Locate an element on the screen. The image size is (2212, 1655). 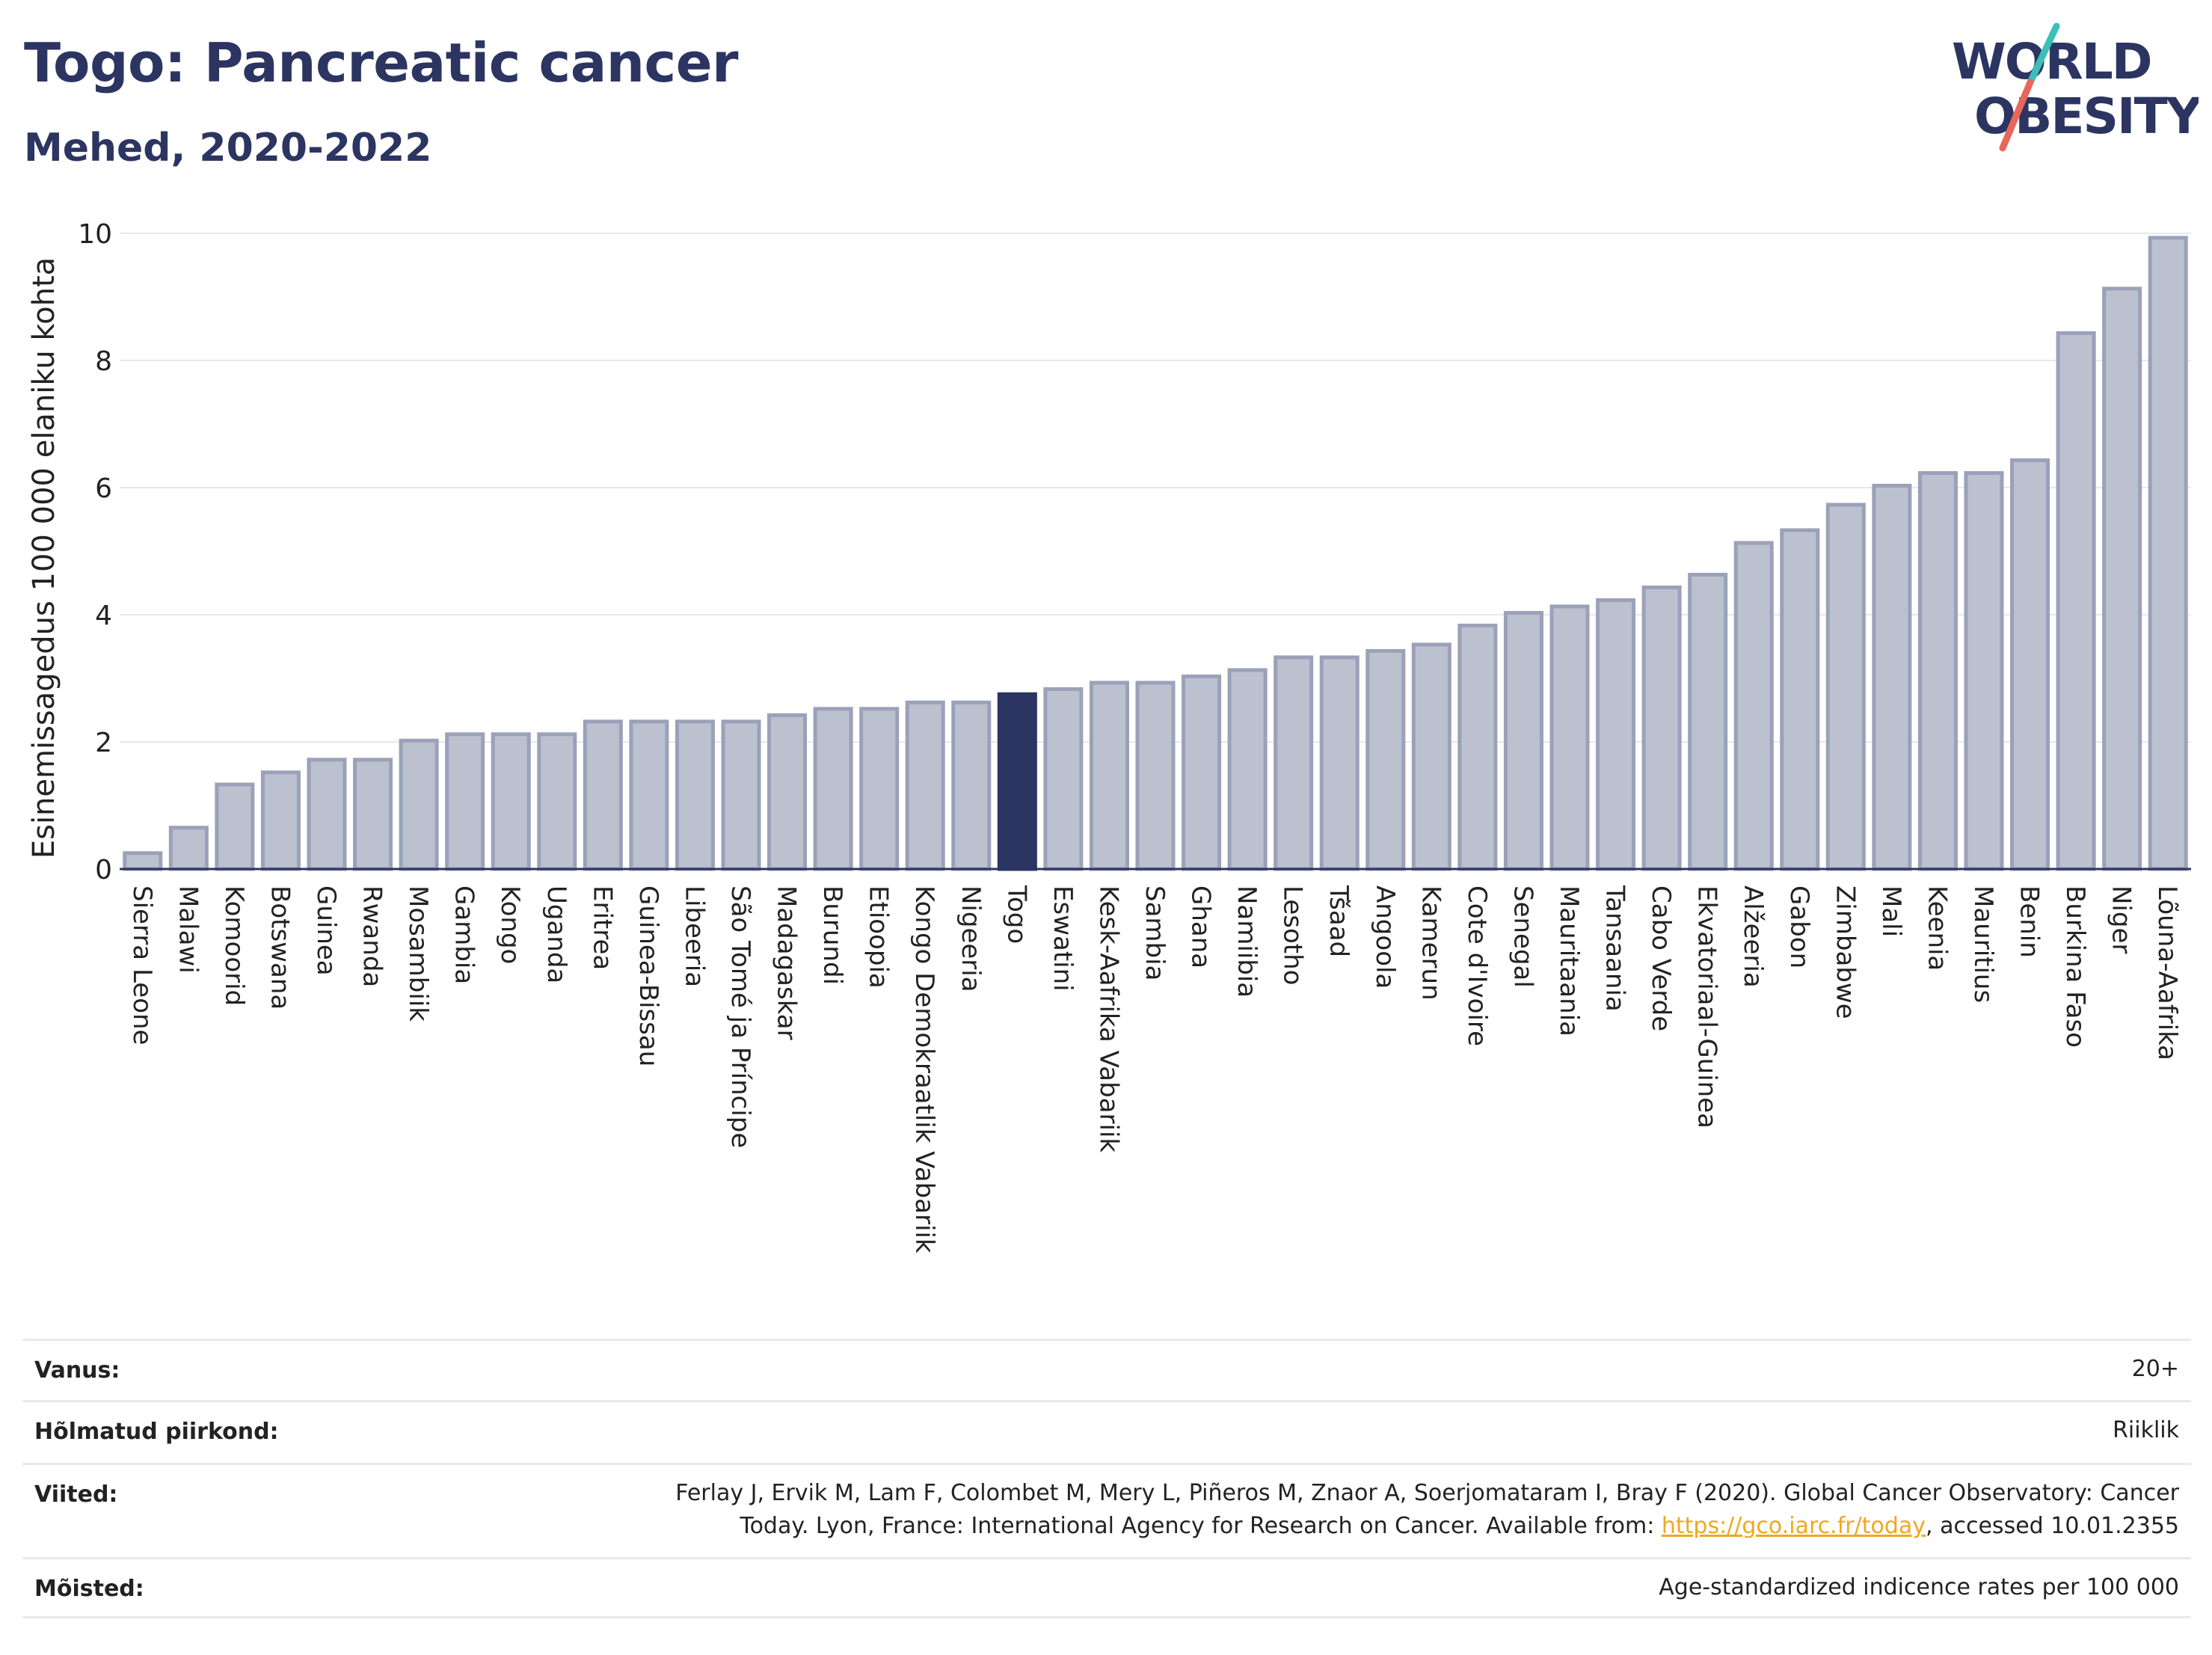
x-tick-label: Ghana is located at coordinates (1201, 926).